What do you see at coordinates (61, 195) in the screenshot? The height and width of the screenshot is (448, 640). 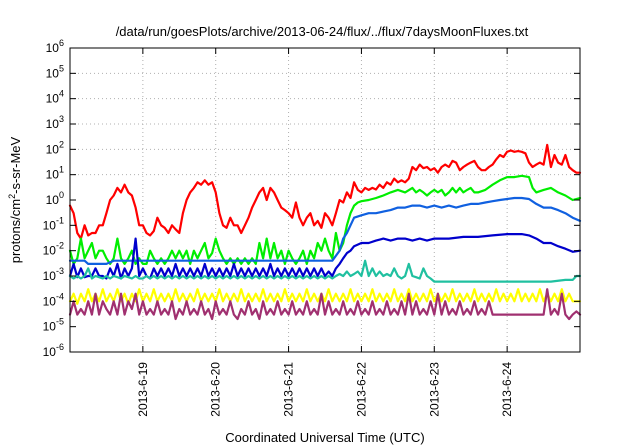 I see `y-tick-label-exponent: 0` at bounding box center [61, 195].